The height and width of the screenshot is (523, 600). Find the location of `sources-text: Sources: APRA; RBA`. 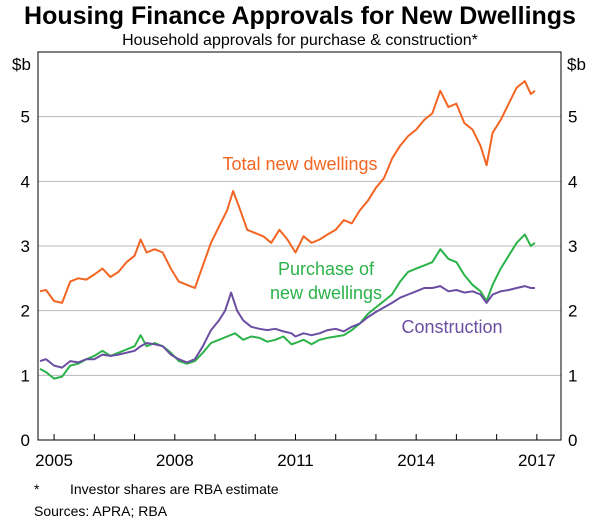

sources-text: Sources: APRA; RBA is located at coordinates (101, 511).